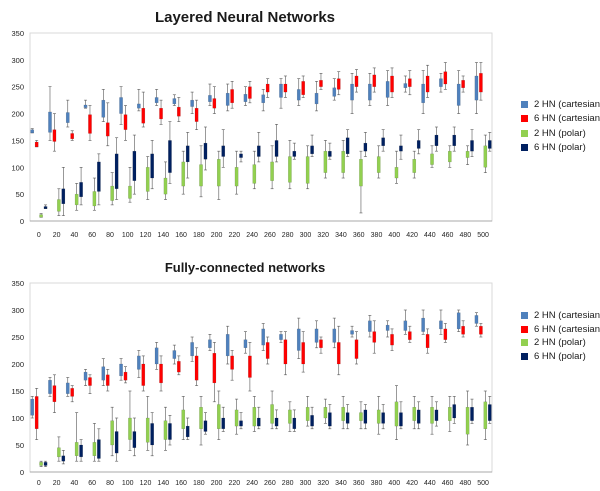 This screenshot has height=491, width=600. I want to click on x-tick-label: 220, so click(235, 483).